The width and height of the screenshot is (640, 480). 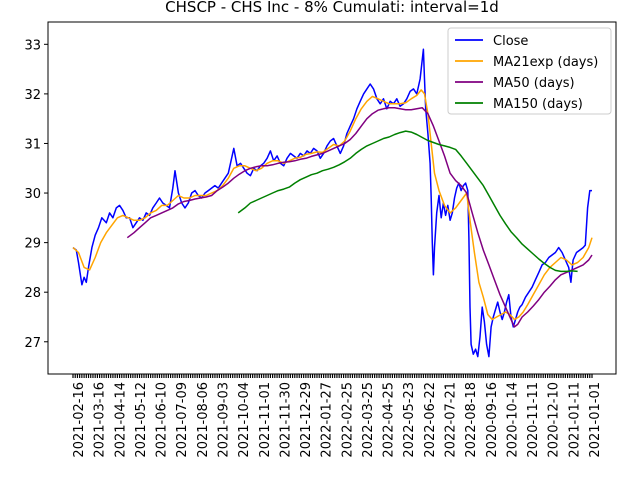 I want to click on x-tick-label: 2021-07-09, so click(x=182, y=420).